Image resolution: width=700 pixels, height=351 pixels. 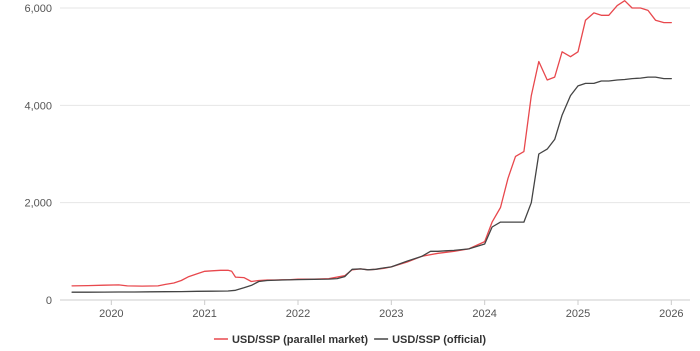 I want to click on x-tick-label: 2025, so click(x=578, y=314).